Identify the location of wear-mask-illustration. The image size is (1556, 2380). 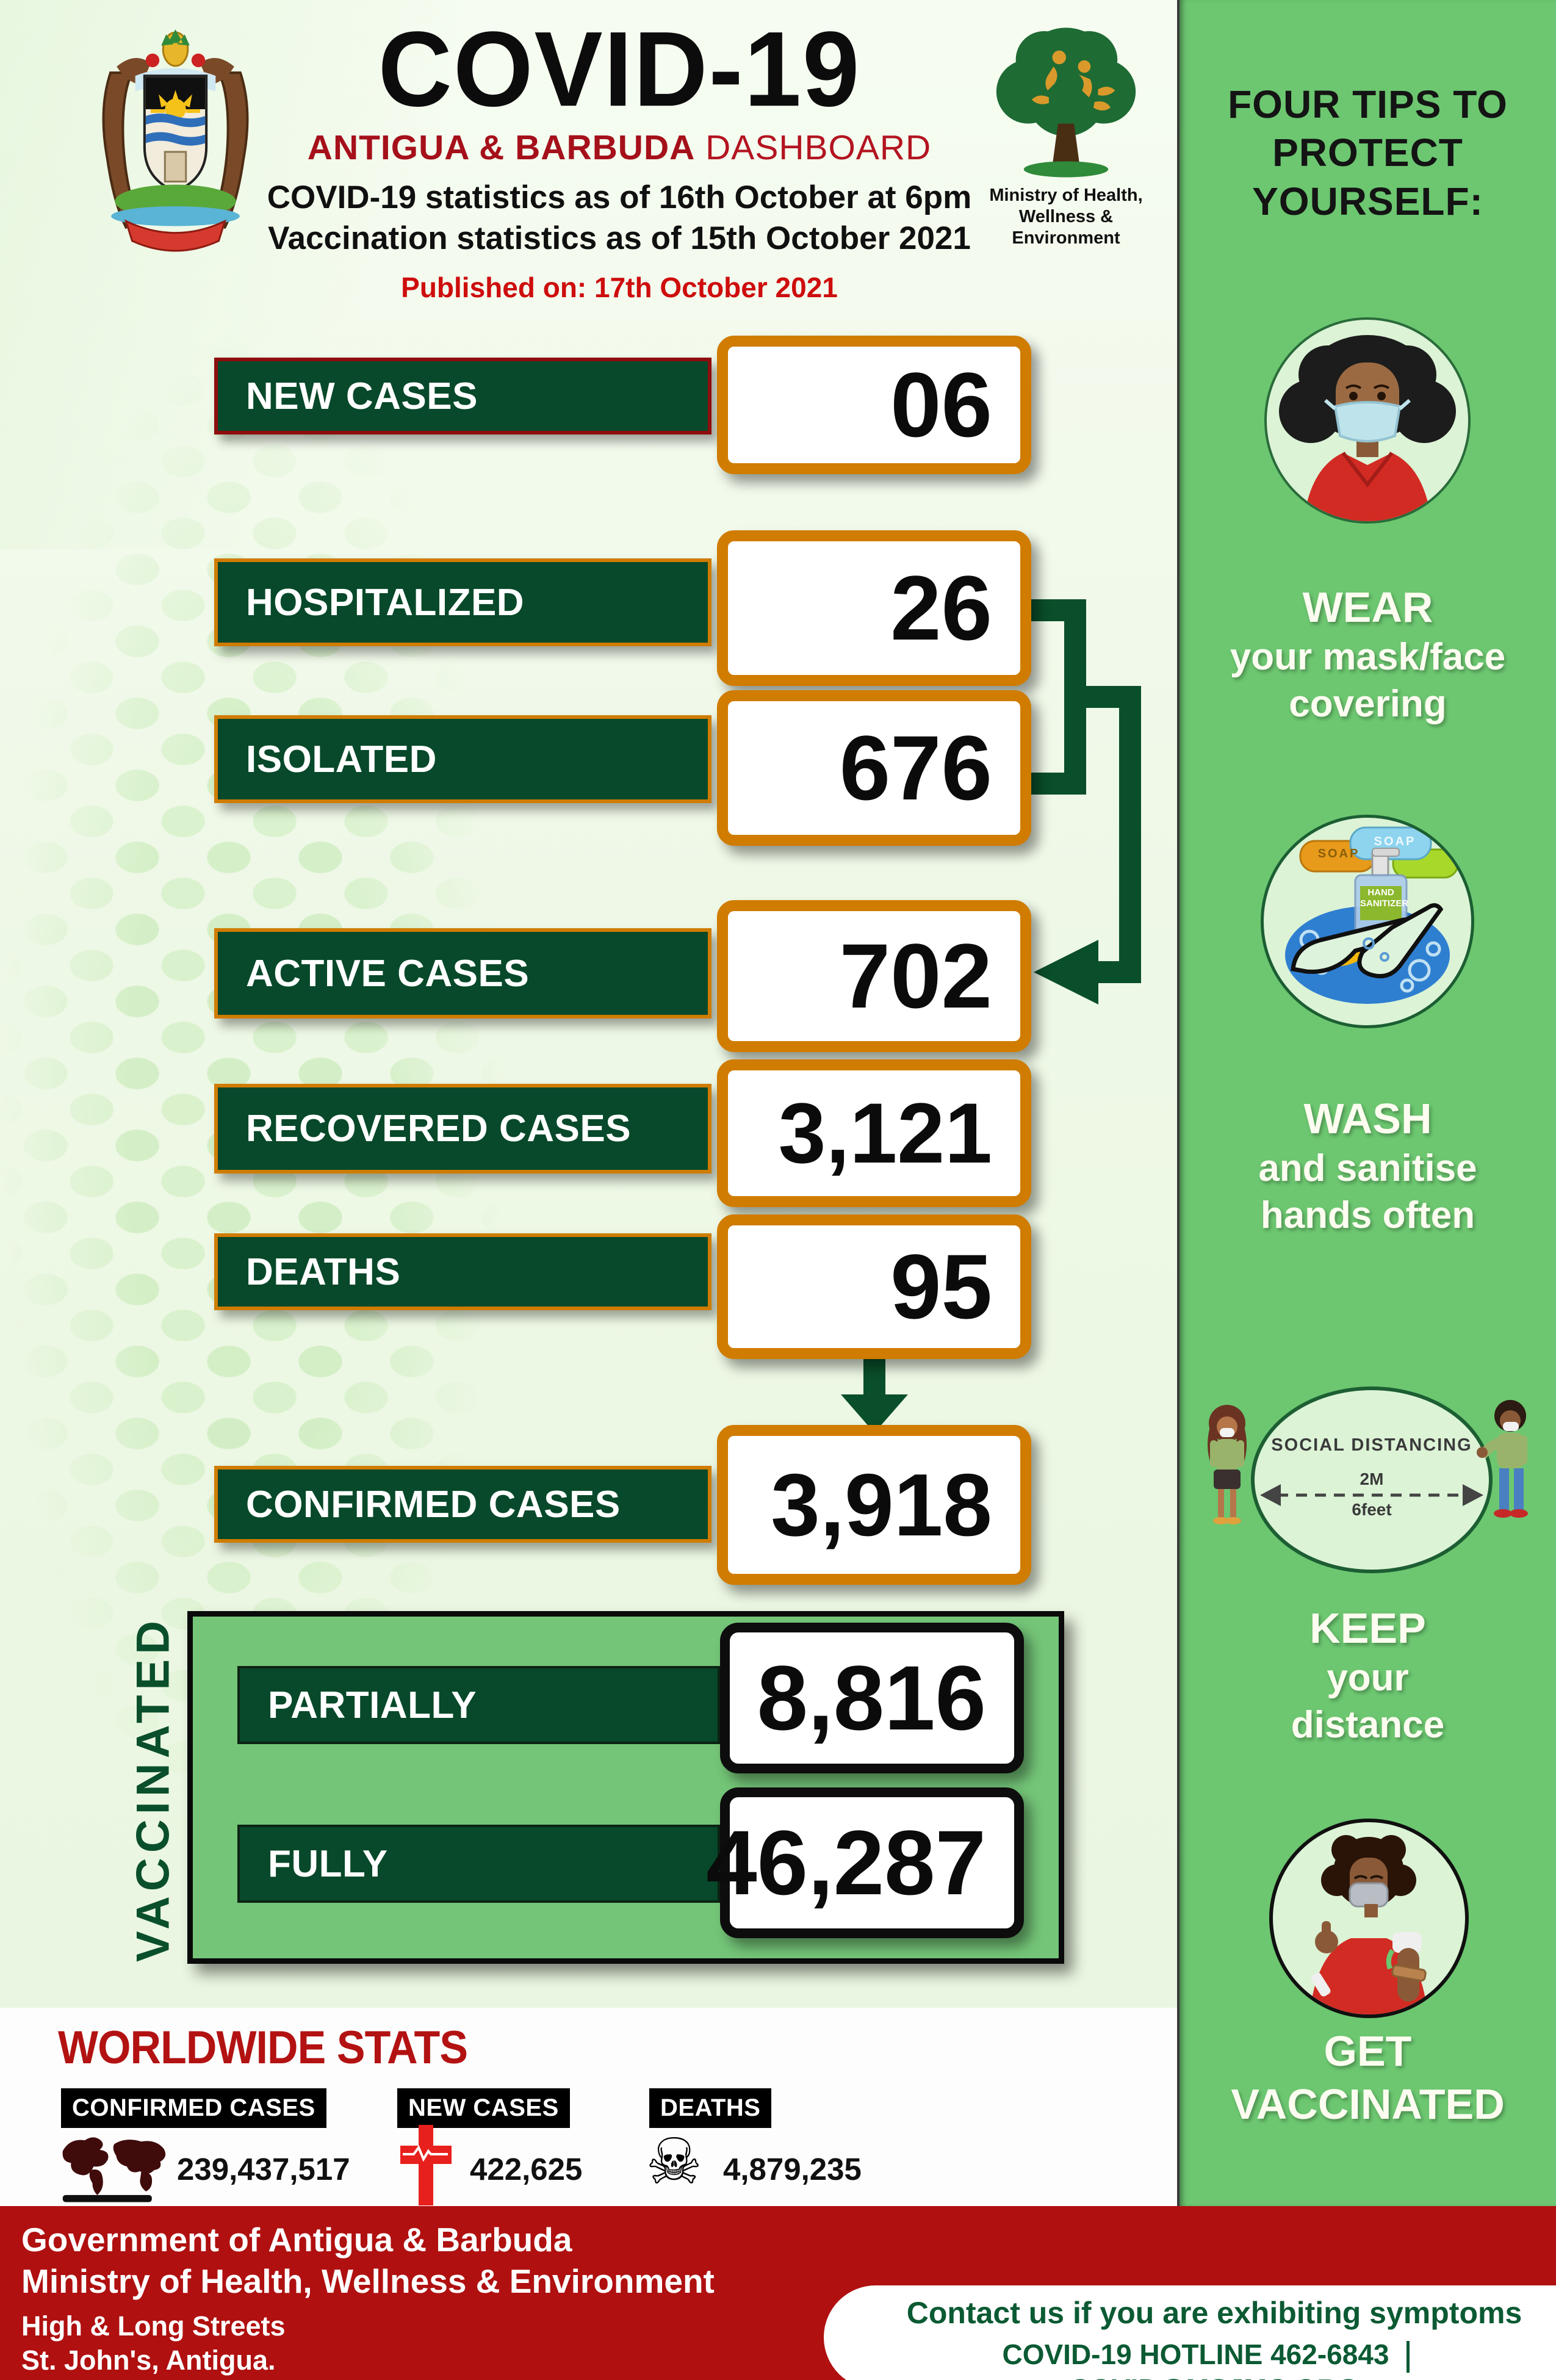
(1368, 420).